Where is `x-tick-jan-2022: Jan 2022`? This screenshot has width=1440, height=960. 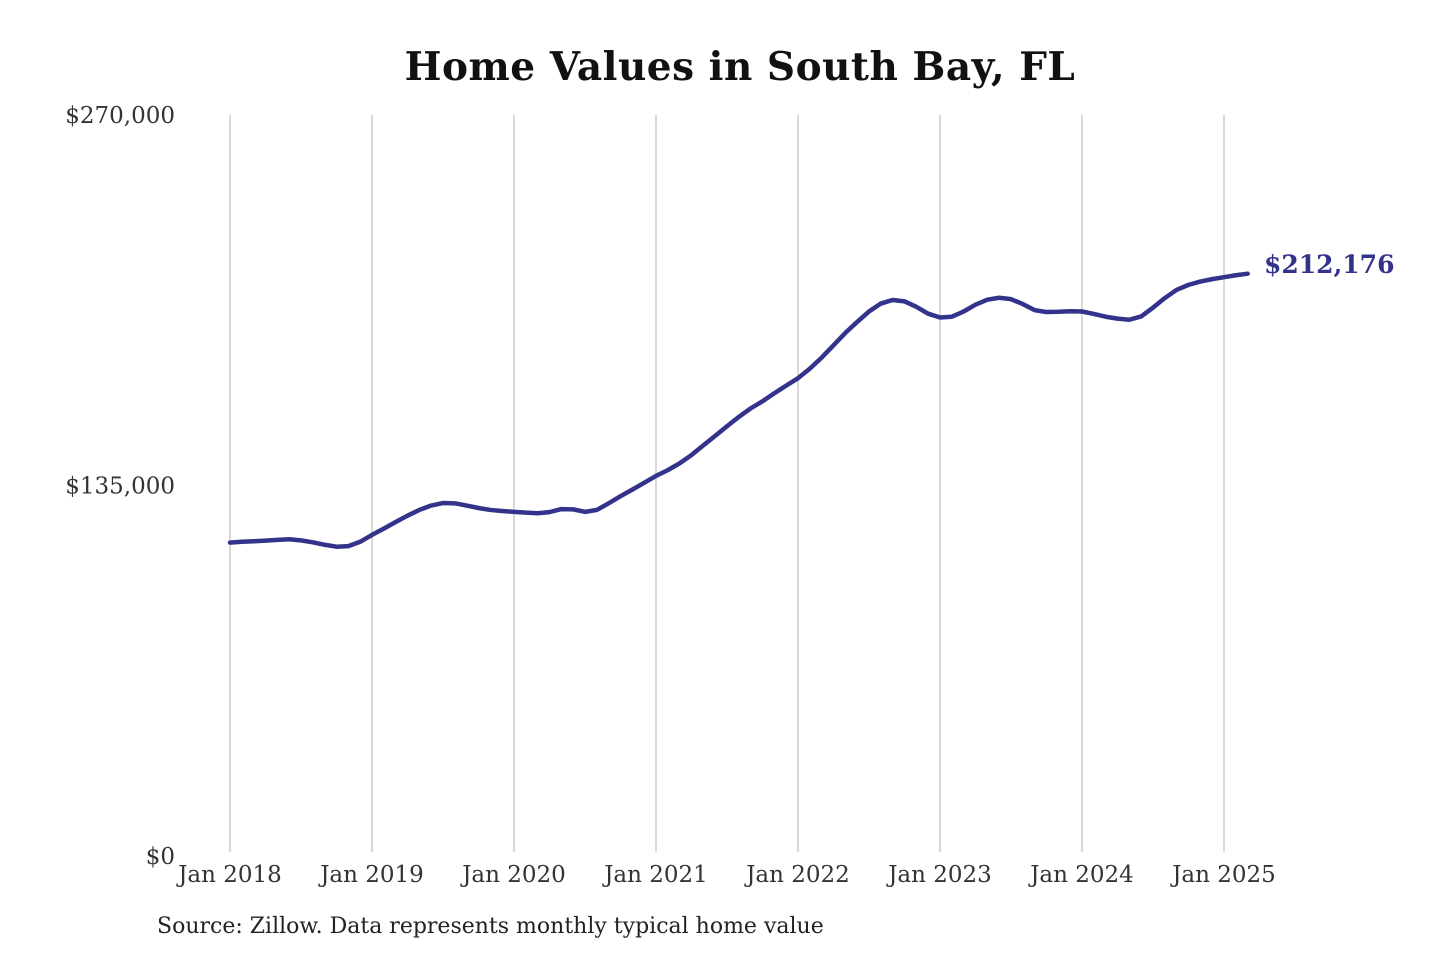
x-tick-jan-2022: Jan 2022 is located at coordinates (797, 875).